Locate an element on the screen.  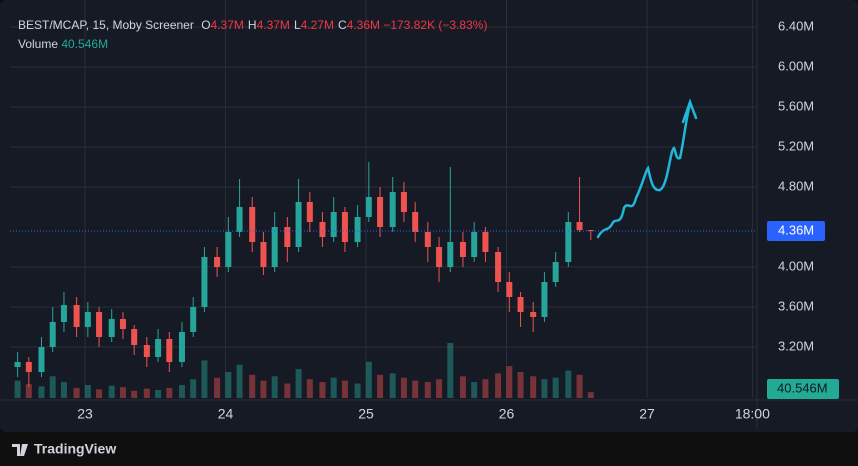
last-price-badge is located at coordinates (796, 231).